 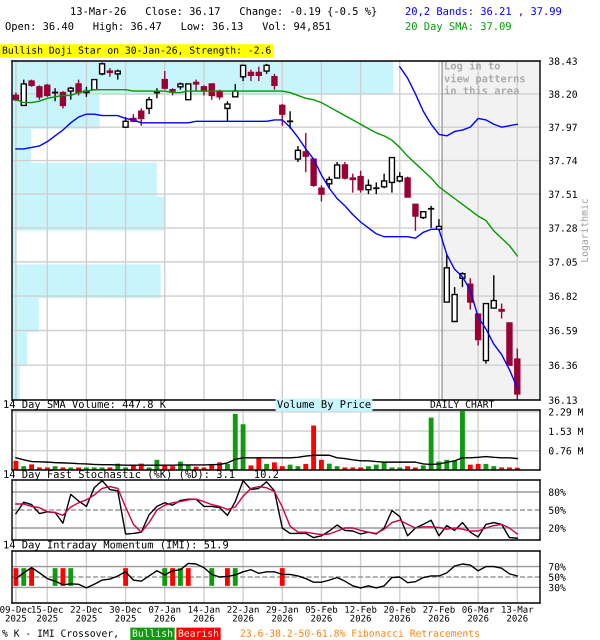 What do you see at coordinates (462, 404) in the screenshot?
I see `text: DAILY CHART` at bounding box center [462, 404].